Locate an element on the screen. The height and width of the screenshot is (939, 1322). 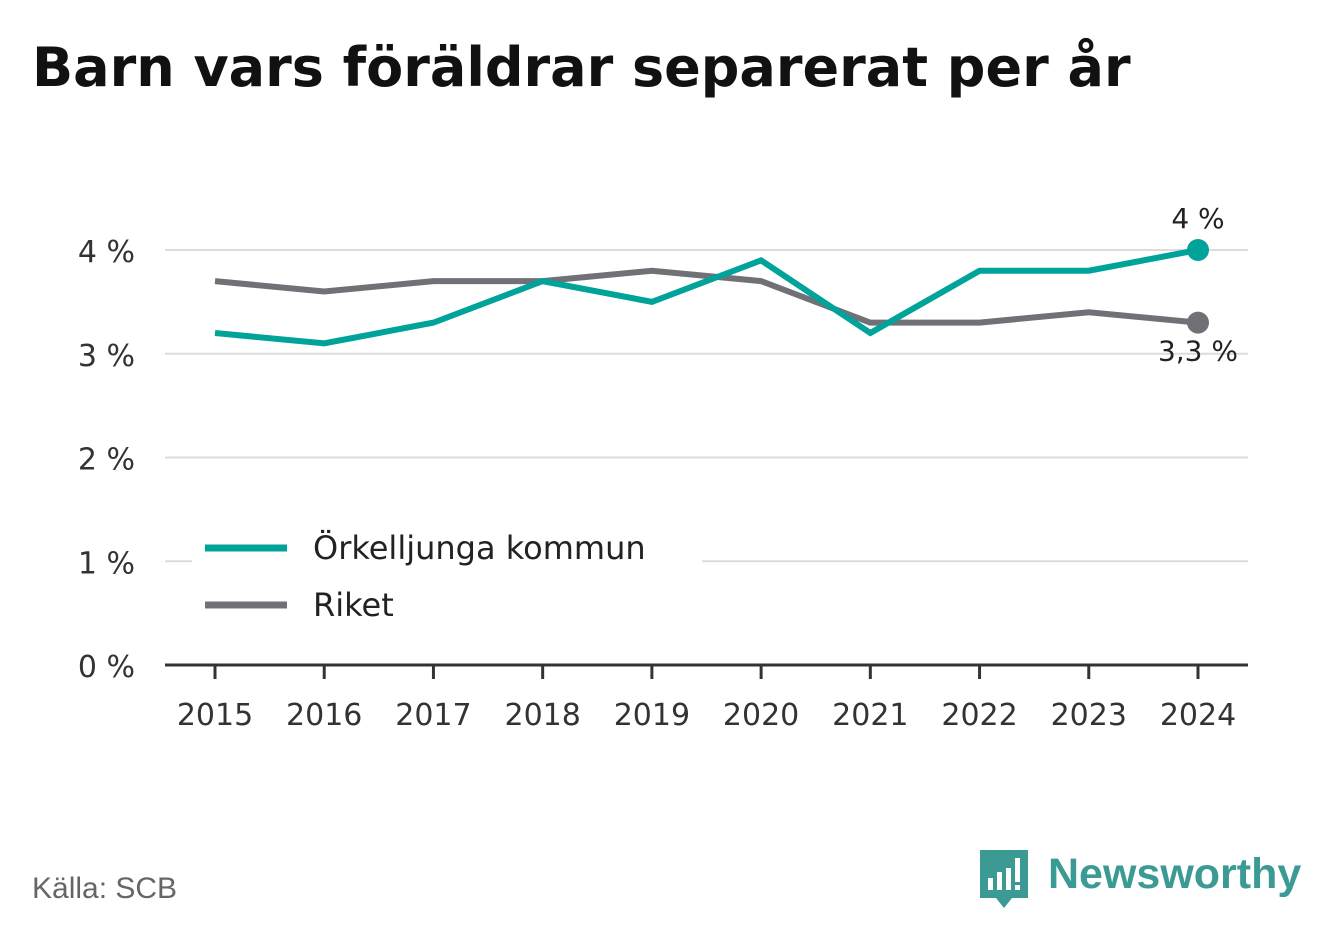
x-tick-label: 2015 is located at coordinates (215, 715).